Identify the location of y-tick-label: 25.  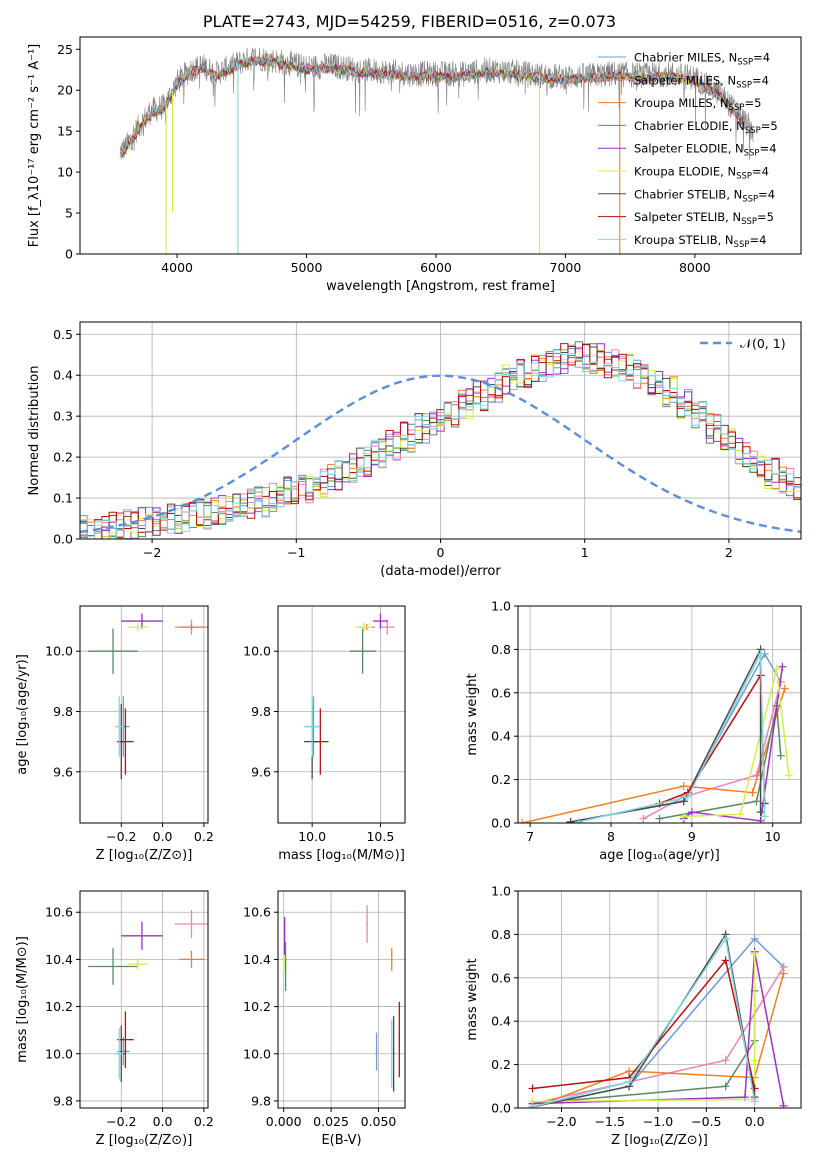
(65, 49).